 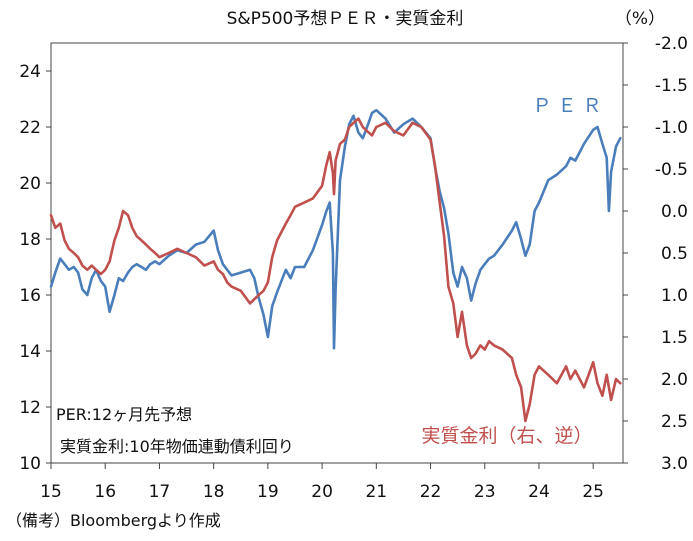 I want to click on x-tick-label: 19, so click(x=268, y=492).